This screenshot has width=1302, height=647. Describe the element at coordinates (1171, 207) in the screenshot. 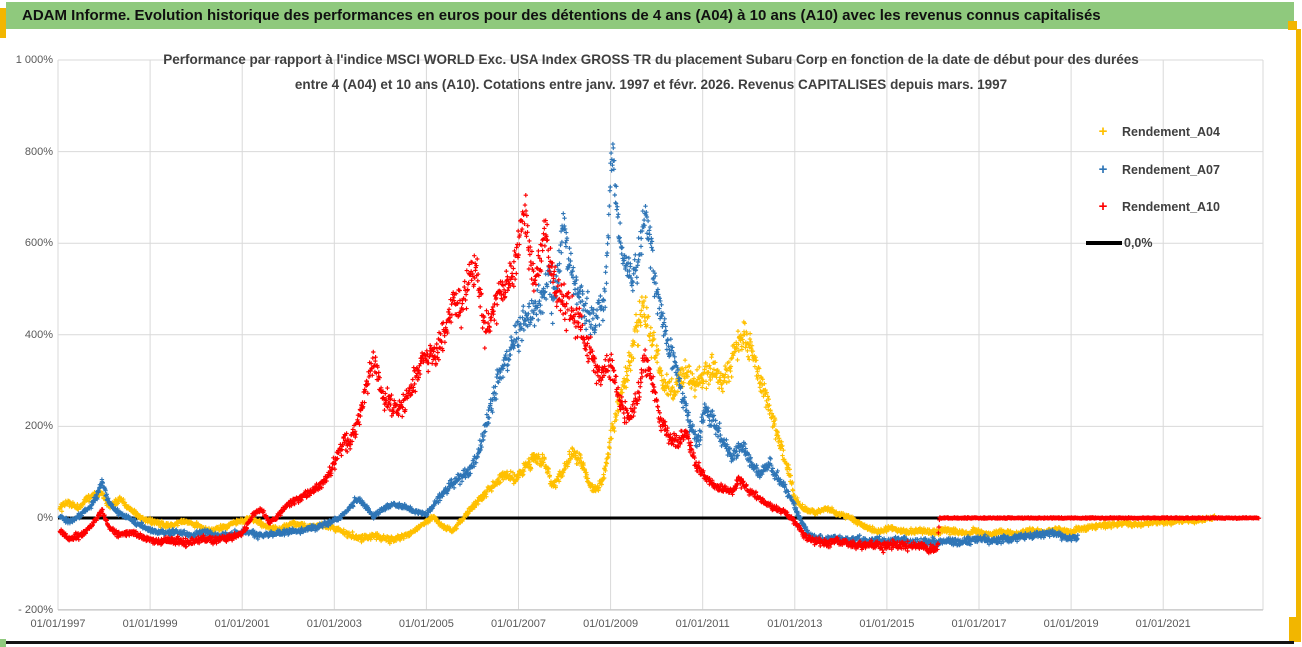

I see `legend-label: Rendement_A10` at that location.